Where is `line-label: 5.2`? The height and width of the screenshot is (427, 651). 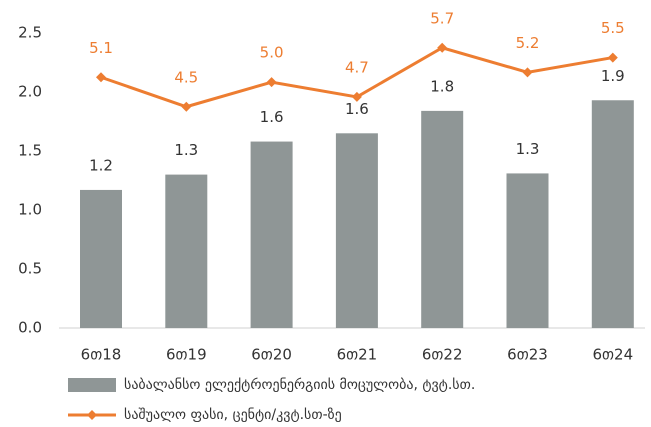
line-label: 5.2 is located at coordinates (528, 43).